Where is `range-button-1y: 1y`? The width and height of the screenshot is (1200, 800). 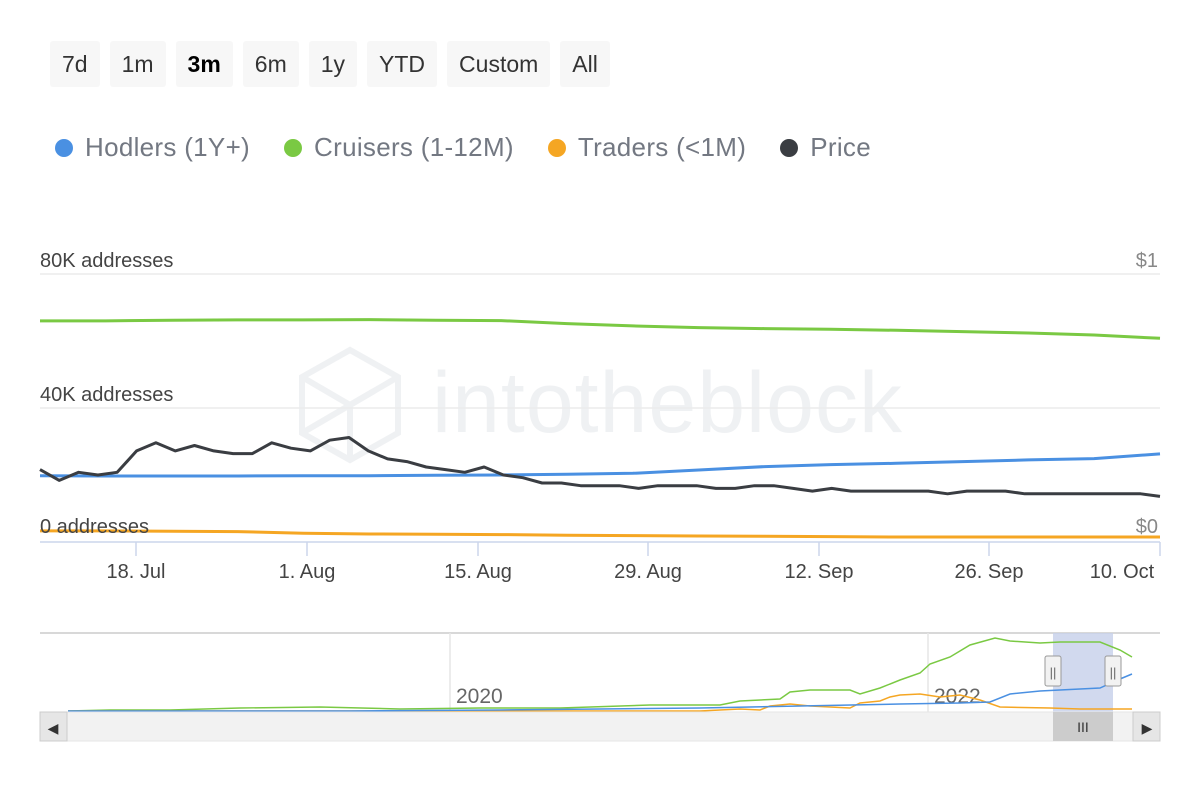 range-button-1y: 1y is located at coordinates (333, 64).